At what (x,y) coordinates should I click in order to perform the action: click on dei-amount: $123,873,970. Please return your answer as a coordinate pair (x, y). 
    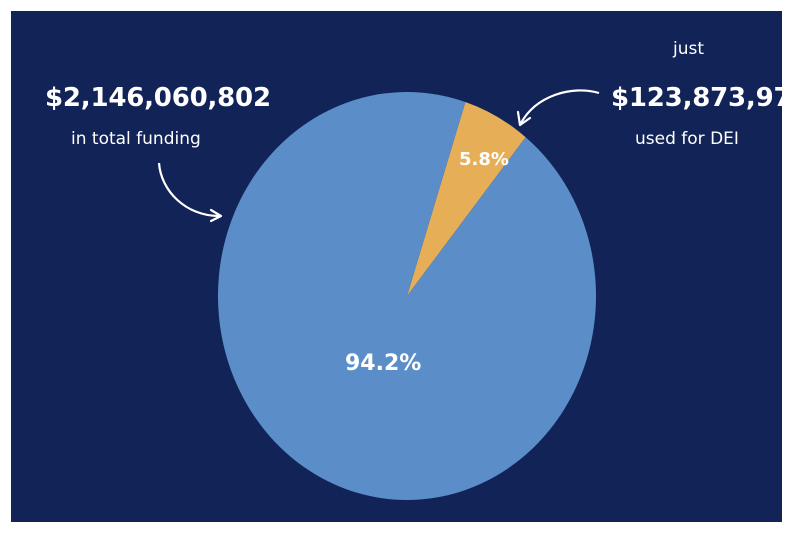
    Looking at the image, I should click on (696, 98).